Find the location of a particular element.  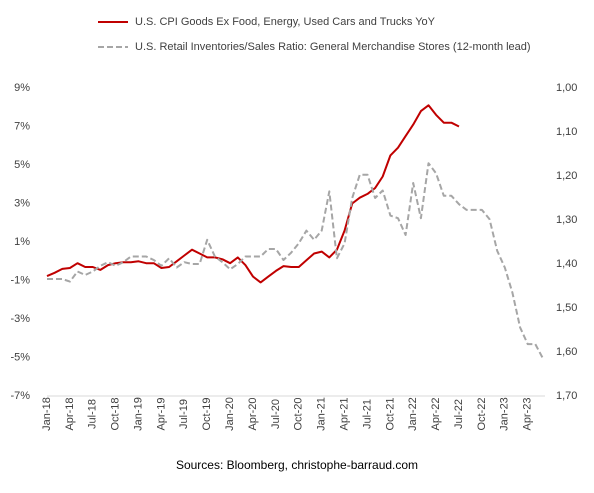

x-tick-label: Jan-22 is located at coordinates (413, 414).